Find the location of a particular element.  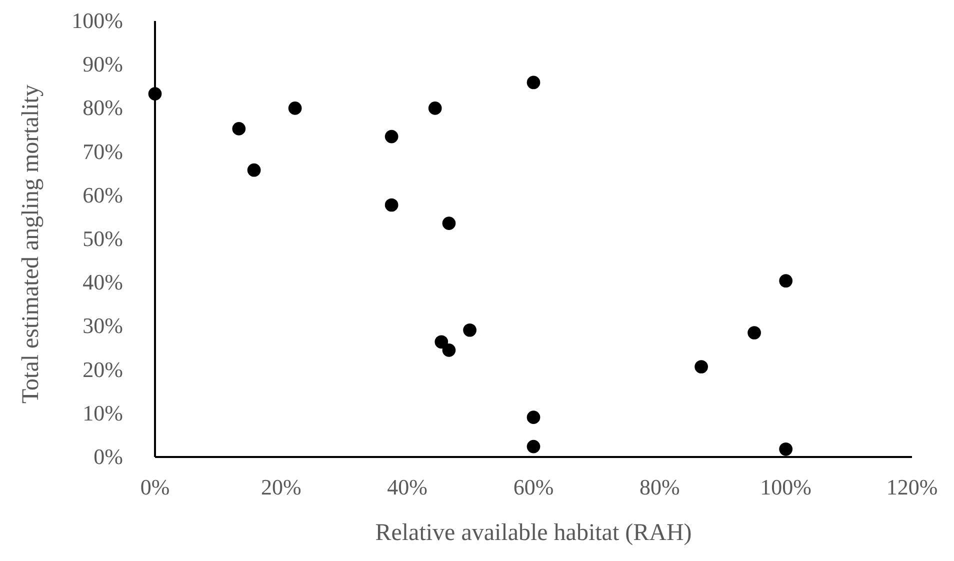

x-axis-title: Relative available habitat (RAH) is located at coordinates (533, 533).